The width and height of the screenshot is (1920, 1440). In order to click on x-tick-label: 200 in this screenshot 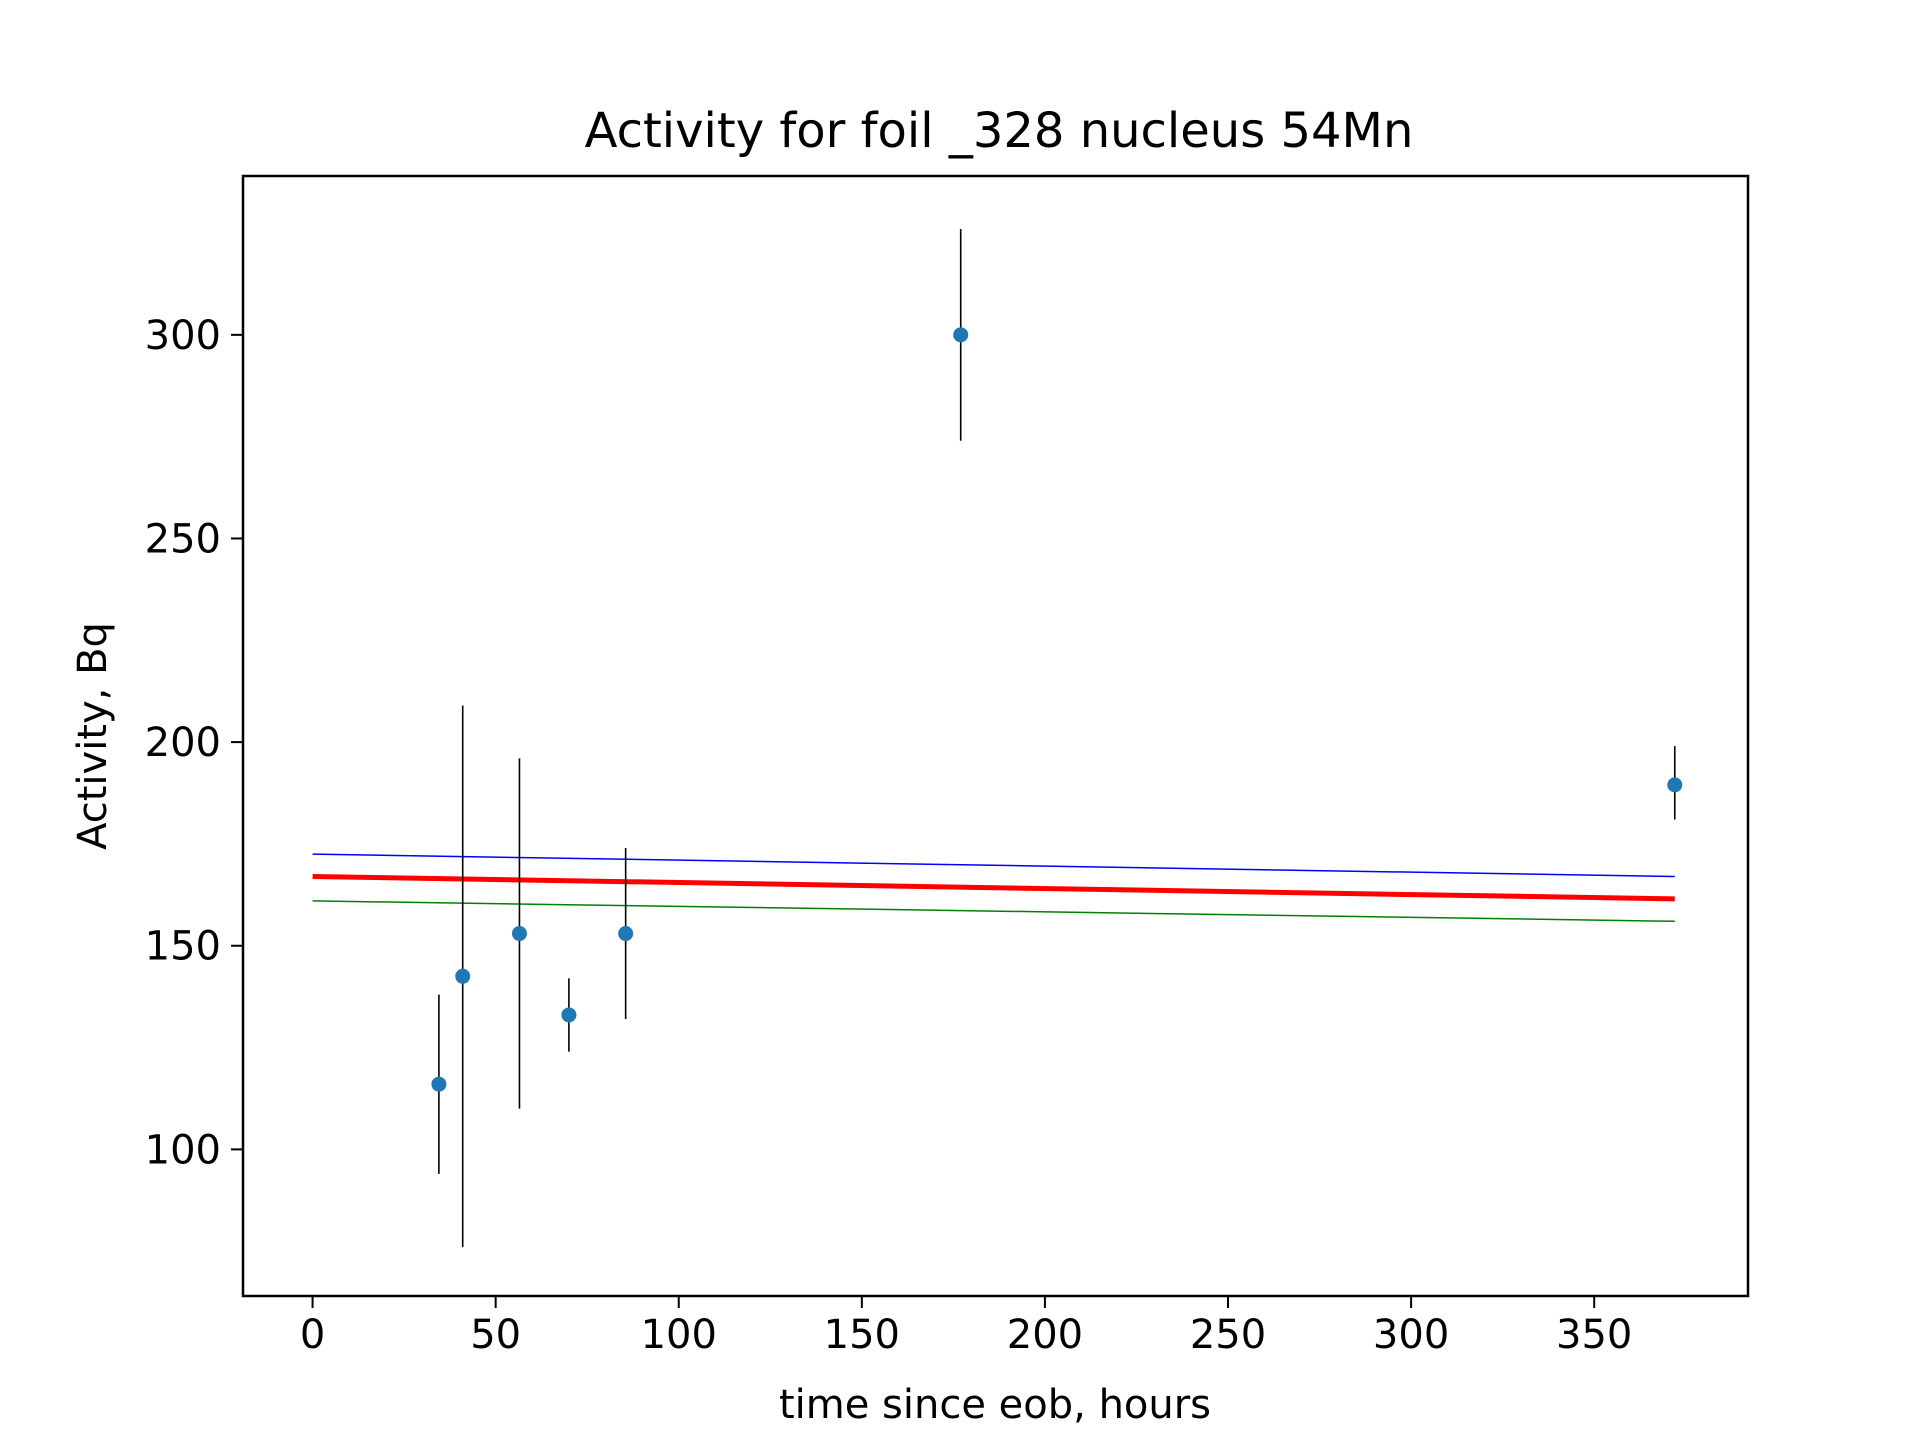, I will do `click(1045, 1335)`.